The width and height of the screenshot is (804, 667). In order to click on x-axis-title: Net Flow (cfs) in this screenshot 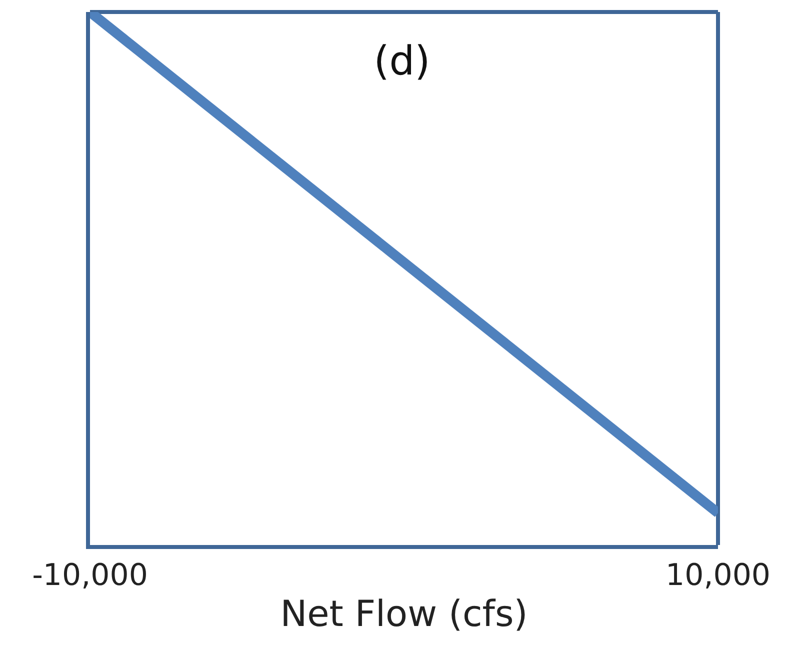, I will do `click(404, 615)`.